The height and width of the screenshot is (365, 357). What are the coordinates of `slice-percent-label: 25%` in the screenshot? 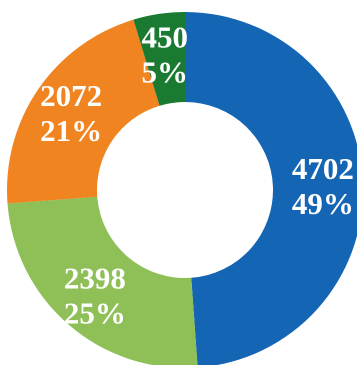 It's located at (95, 312).